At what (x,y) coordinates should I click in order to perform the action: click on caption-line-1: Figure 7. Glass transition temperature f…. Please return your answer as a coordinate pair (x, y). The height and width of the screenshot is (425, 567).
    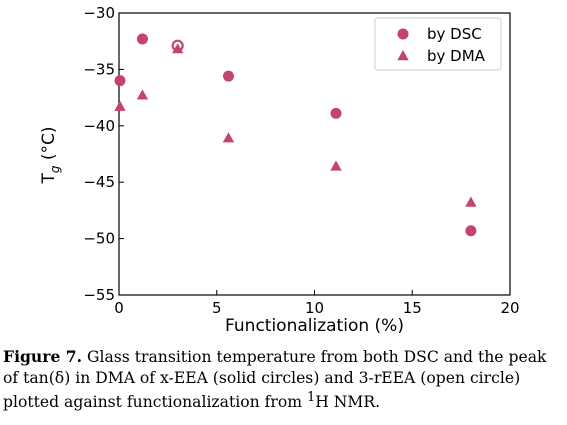
    Looking at the image, I should click on (284, 357).